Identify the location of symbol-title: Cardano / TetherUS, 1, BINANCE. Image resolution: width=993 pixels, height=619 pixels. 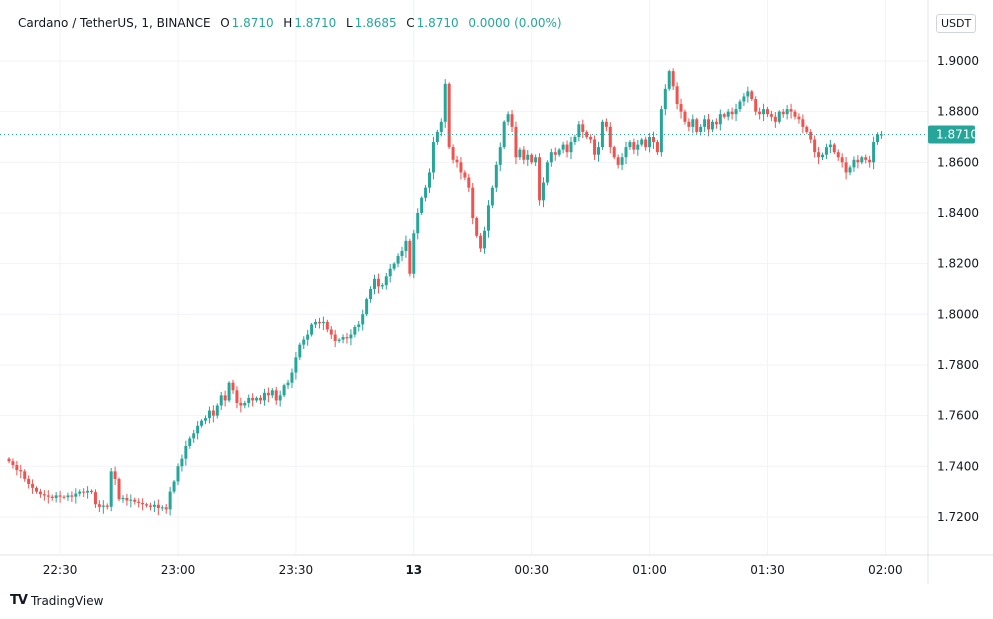
(114, 23).